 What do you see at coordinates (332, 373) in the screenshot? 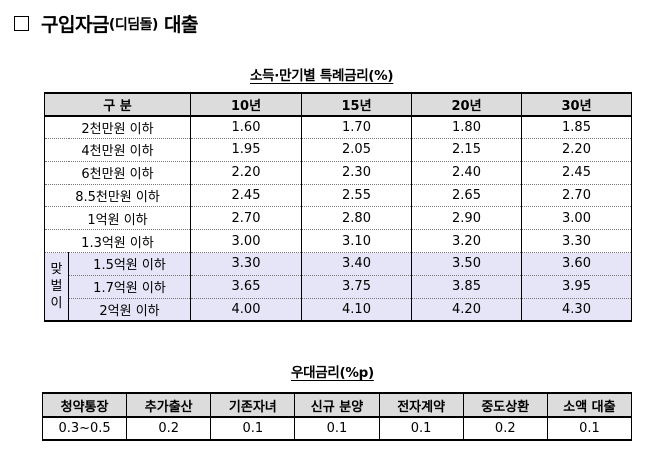
I see `pref-table-title: 우대금리(%p)` at bounding box center [332, 373].